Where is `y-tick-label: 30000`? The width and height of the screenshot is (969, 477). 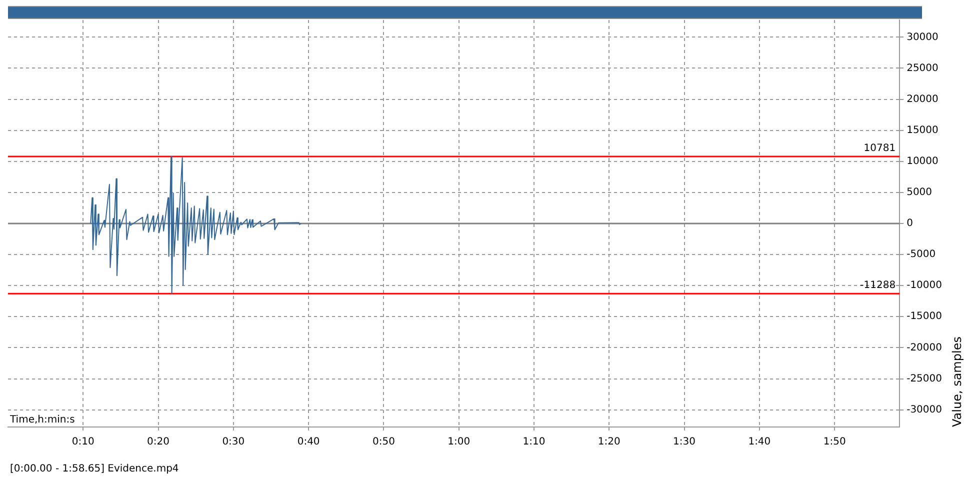 y-tick-label: 30000 is located at coordinates (922, 37).